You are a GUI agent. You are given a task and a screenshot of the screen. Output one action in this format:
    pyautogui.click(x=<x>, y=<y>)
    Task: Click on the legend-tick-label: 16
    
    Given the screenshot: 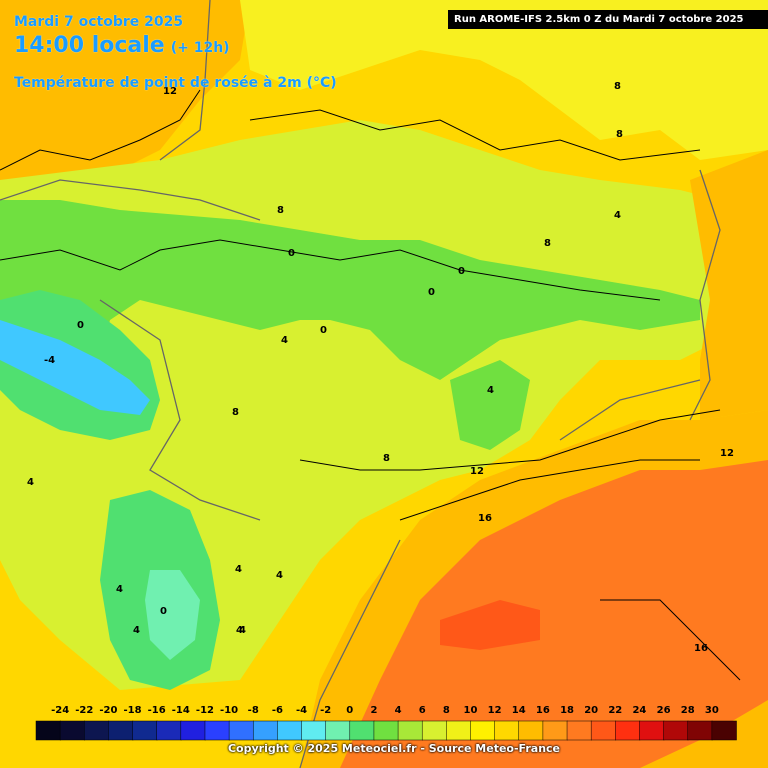 What is the action you would take?
    pyautogui.click(x=542, y=710)
    